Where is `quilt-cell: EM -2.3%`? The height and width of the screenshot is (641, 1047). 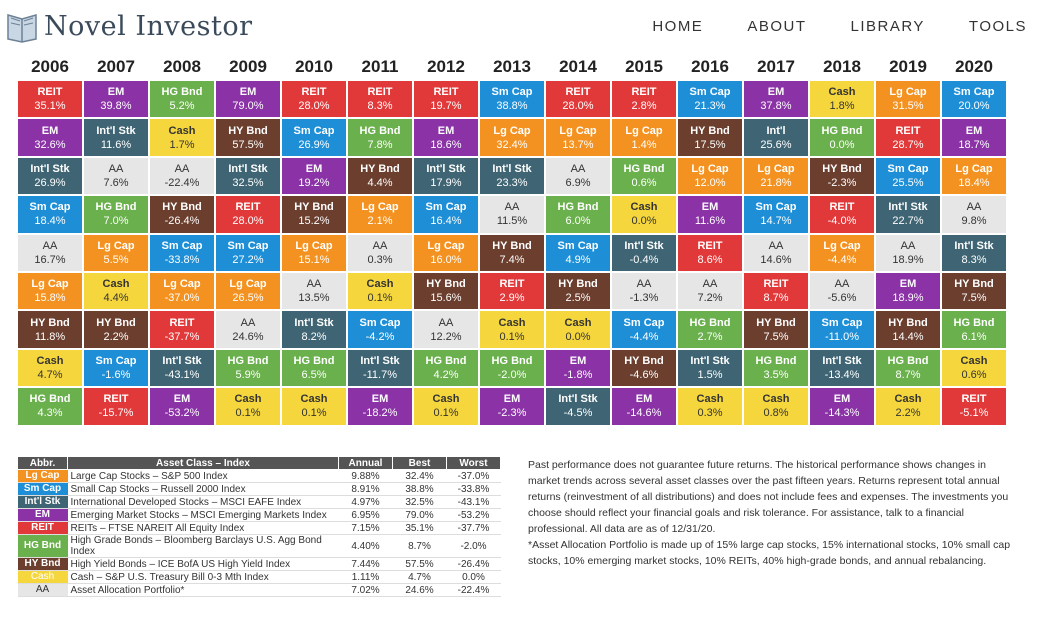 quilt-cell: EM -2.3% is located at coordinates (512, 406).